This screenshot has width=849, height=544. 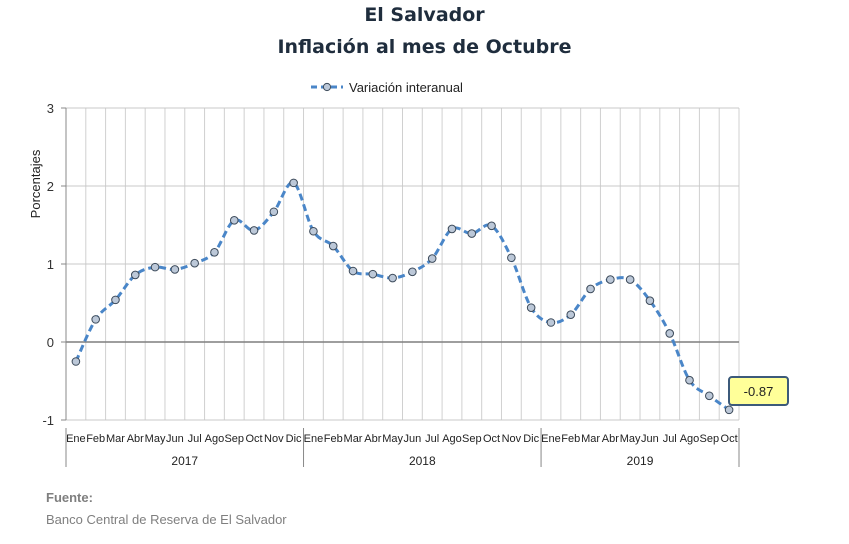 I want to click on annotation-group: -0.87, so click(x=758, y=391).